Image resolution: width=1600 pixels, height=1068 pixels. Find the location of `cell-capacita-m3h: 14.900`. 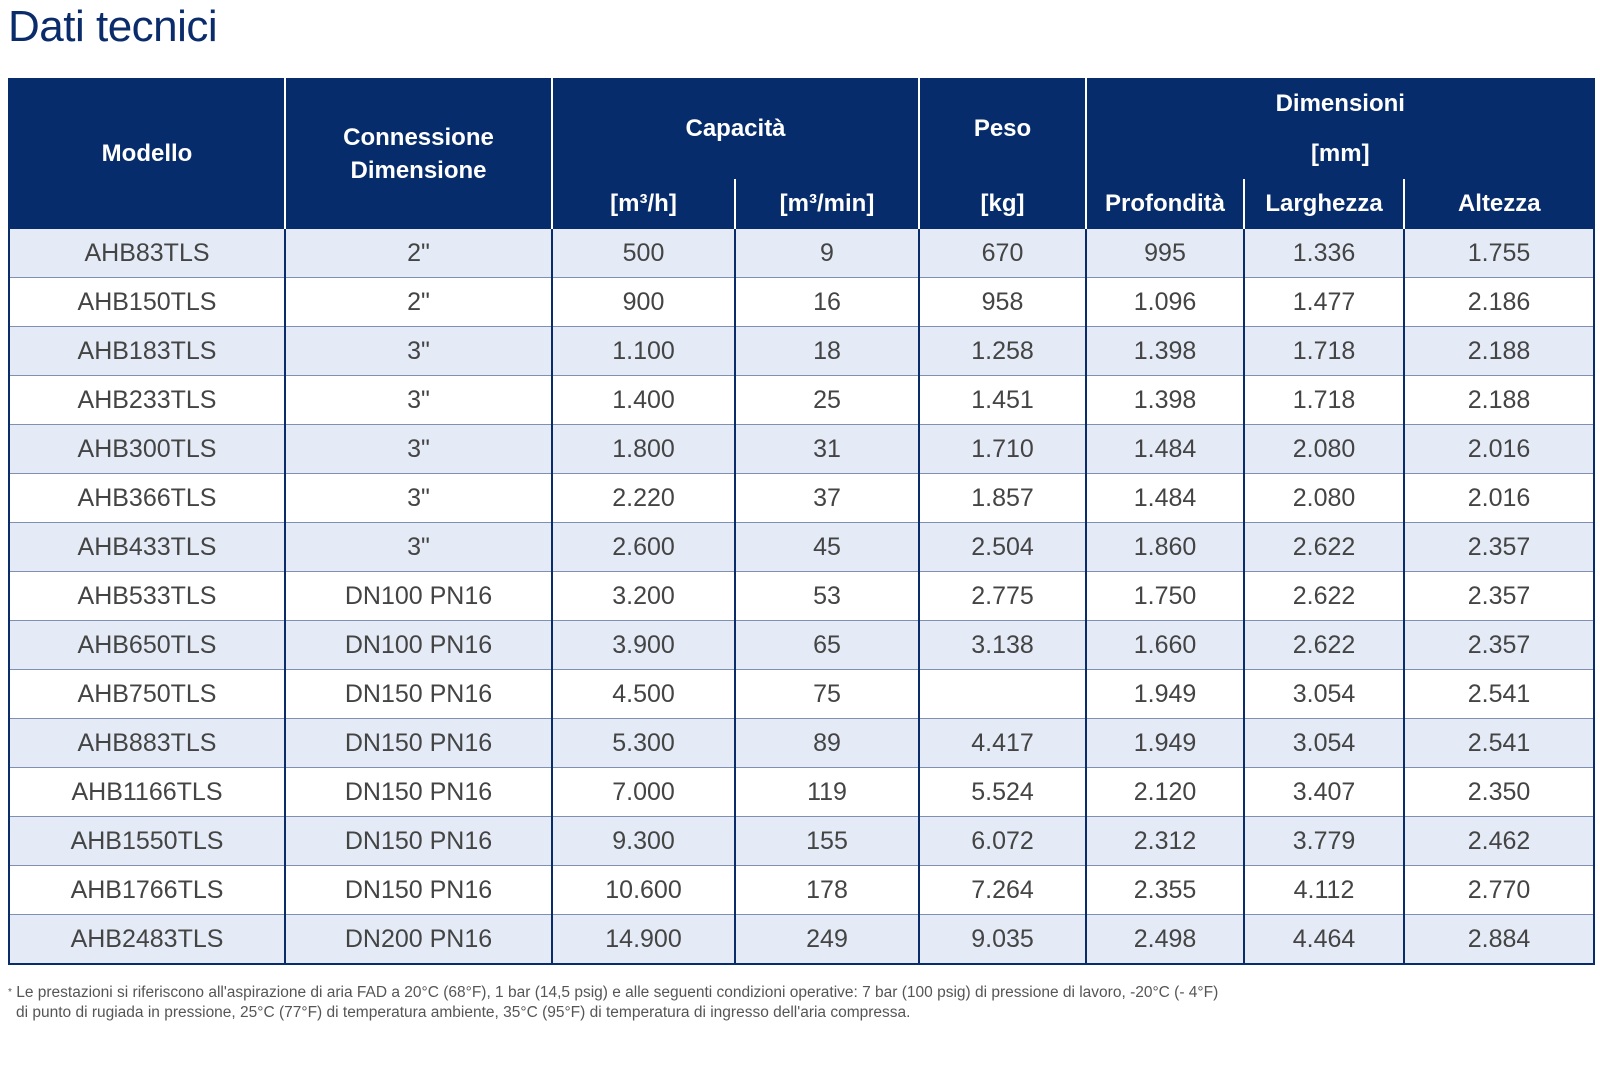

cell-capacita-m3h: 14.900 is located at coordinates (643, 939).